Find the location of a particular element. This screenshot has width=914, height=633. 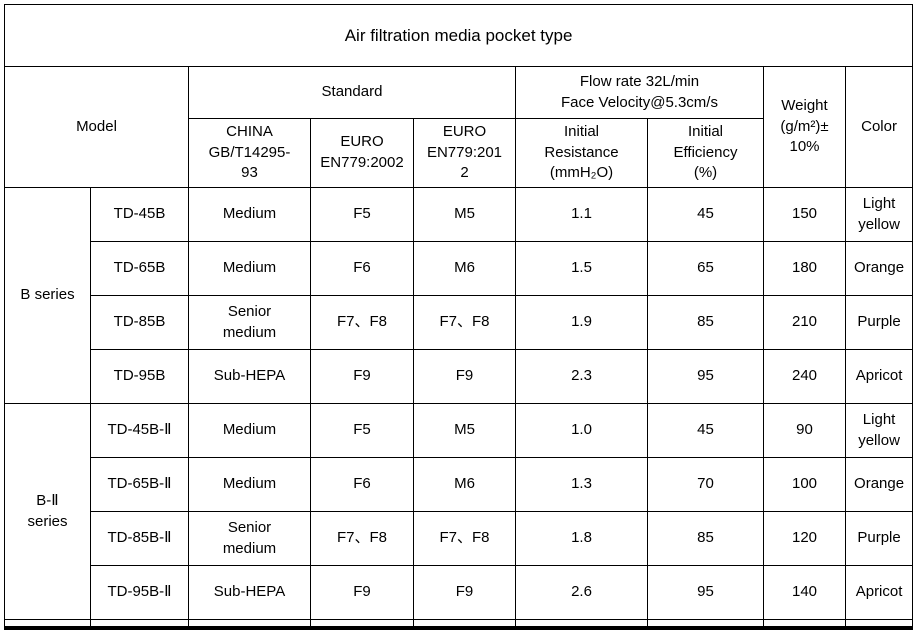

title-row: Air filtration media pocket type is located at coordinates (458, 35).